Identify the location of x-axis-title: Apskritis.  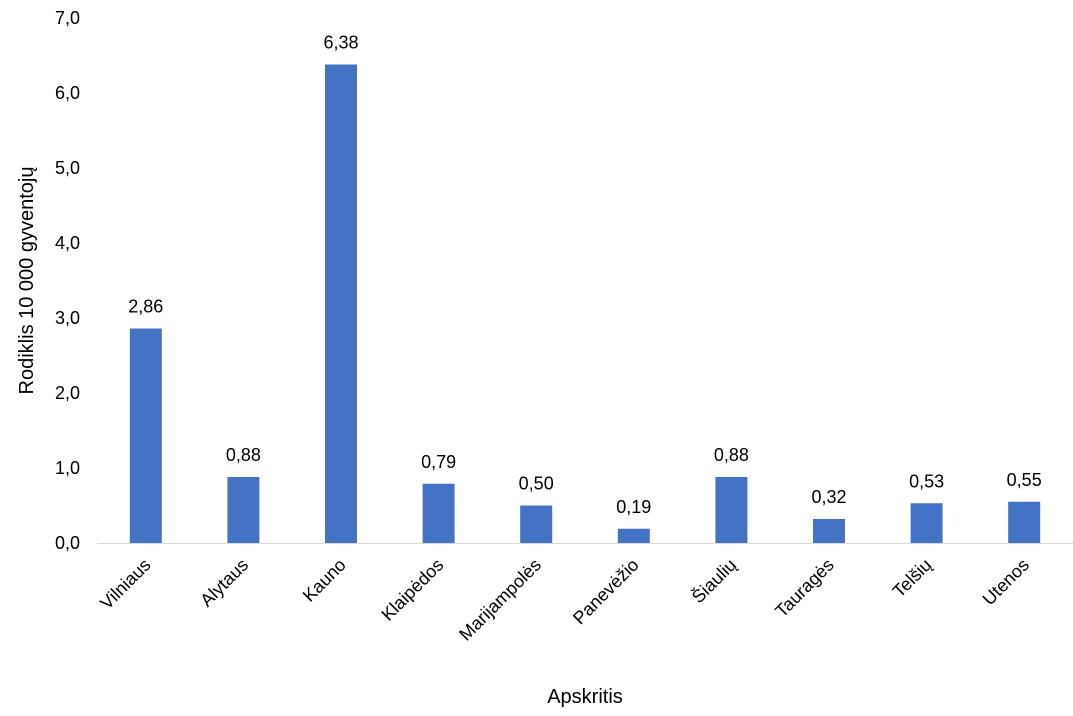
(585, 697).